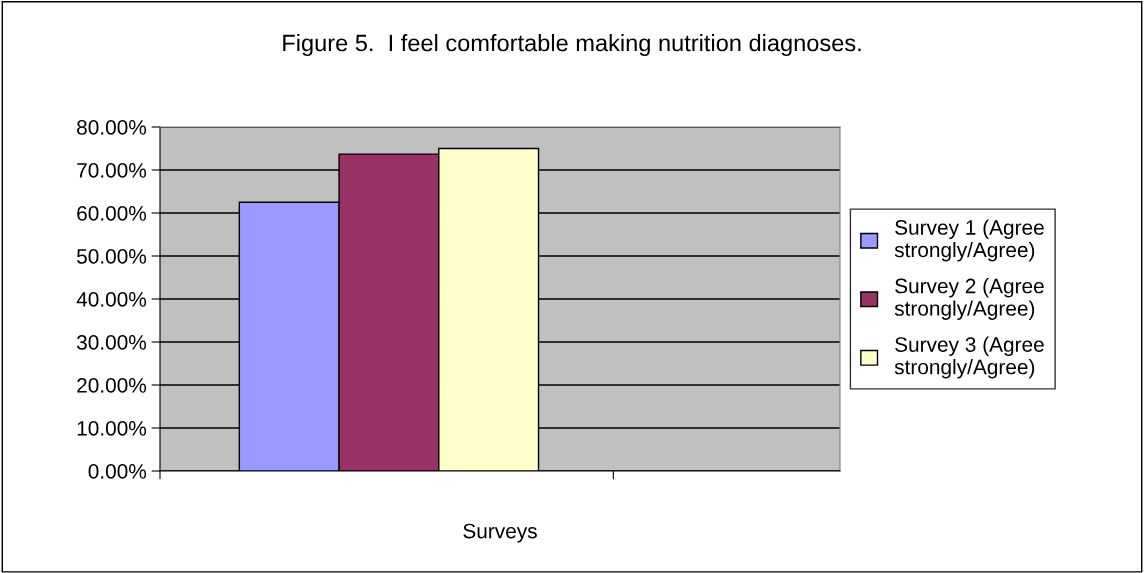 The height and width of the screenshot is (573, 1144). Describe the element at coordinates (111, 299) in the screenshot. I see `y-tick-label: 40.00%` at that location.